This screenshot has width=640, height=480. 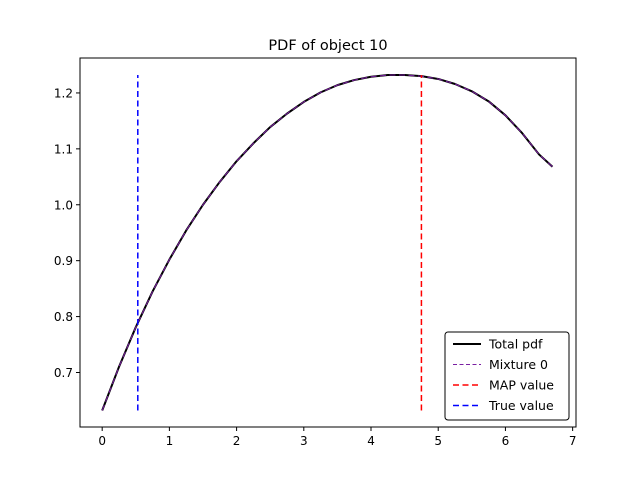 I want to click on chart-title: PDF of object 10, so click(x=327, y=46).